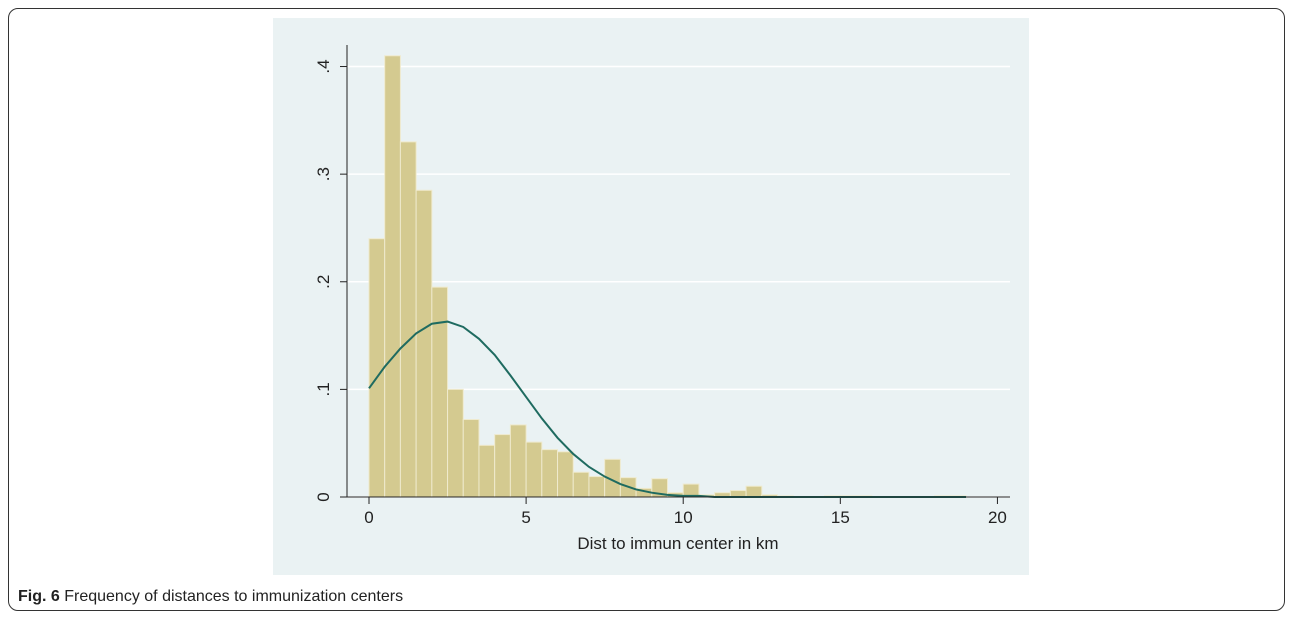 The height and width of the screenshot is (623, 1295). What do you see at coordinates (323, 174) in the screenshot?
I see `y-tick-label: .3` at bounding box center [323, 174].